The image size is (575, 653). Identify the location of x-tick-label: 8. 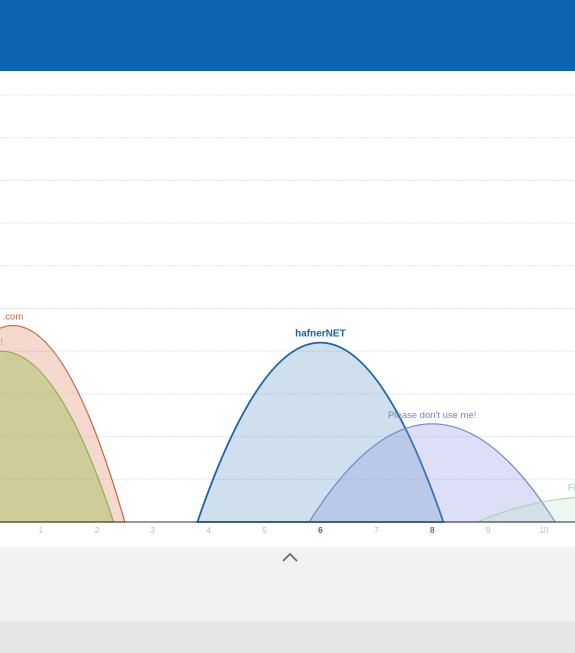
(432, 530).